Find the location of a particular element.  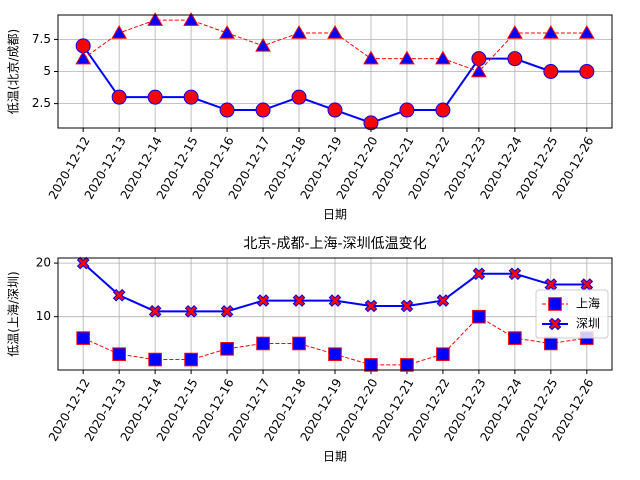

y-tick-label: 2.5 is located at coordinates (41, 103).